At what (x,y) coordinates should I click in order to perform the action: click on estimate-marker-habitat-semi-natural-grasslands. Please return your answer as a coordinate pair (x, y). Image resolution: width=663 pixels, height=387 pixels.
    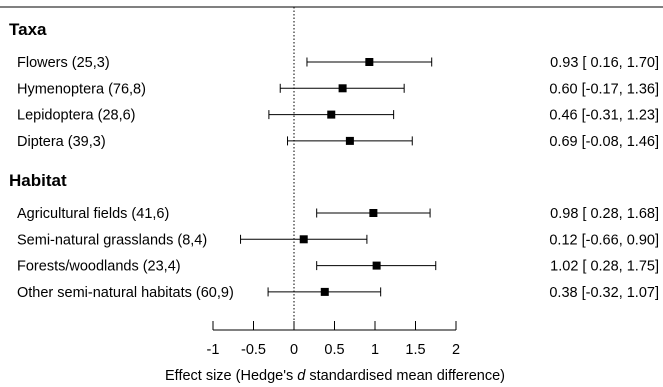
    Looking at the image, I should click on (303, 239).